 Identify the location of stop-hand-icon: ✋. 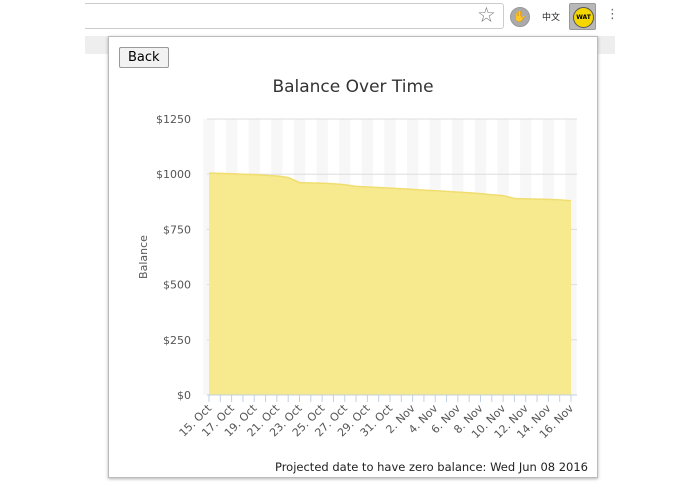
(520, 17).